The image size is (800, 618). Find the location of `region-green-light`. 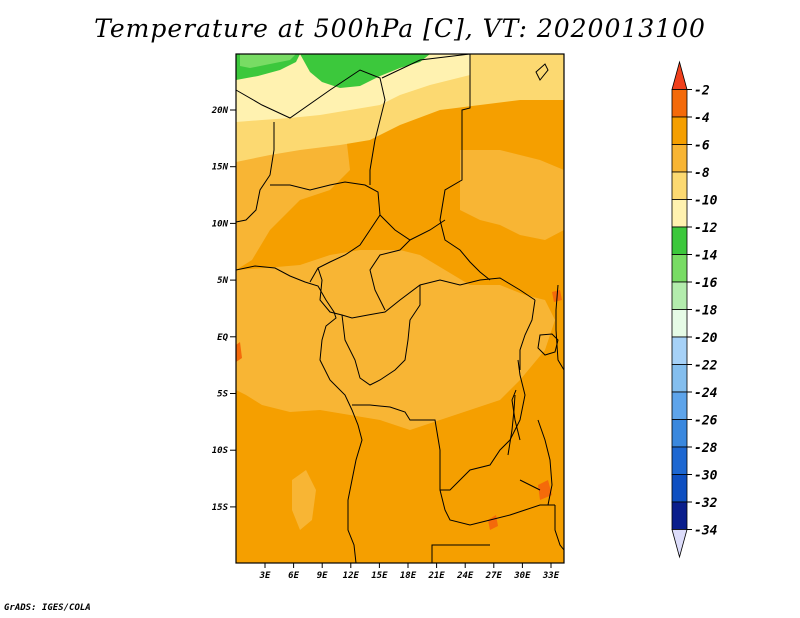

region-green-light is located at coordinates (268, 61).